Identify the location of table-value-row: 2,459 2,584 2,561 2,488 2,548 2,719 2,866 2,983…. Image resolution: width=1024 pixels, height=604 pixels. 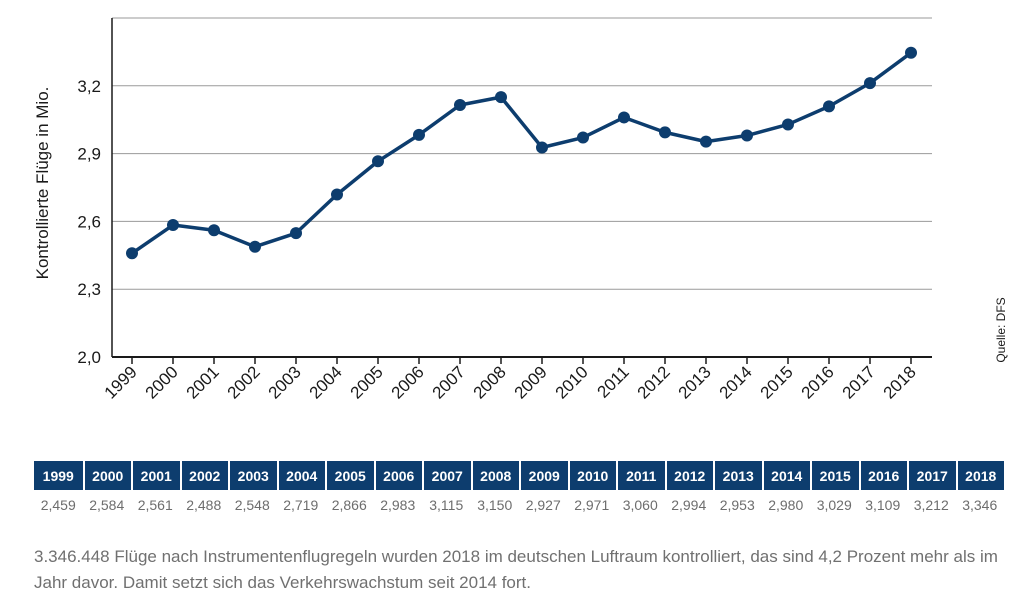
(519, 505).